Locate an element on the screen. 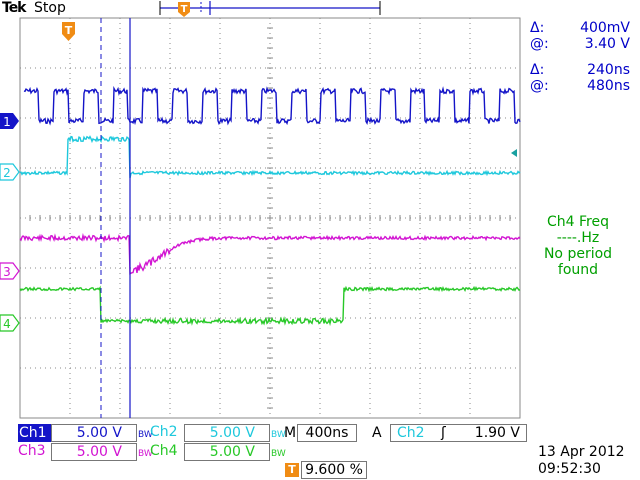 The image size is (640, 480). svg-text: 3 is located at coordinates (7, 272).